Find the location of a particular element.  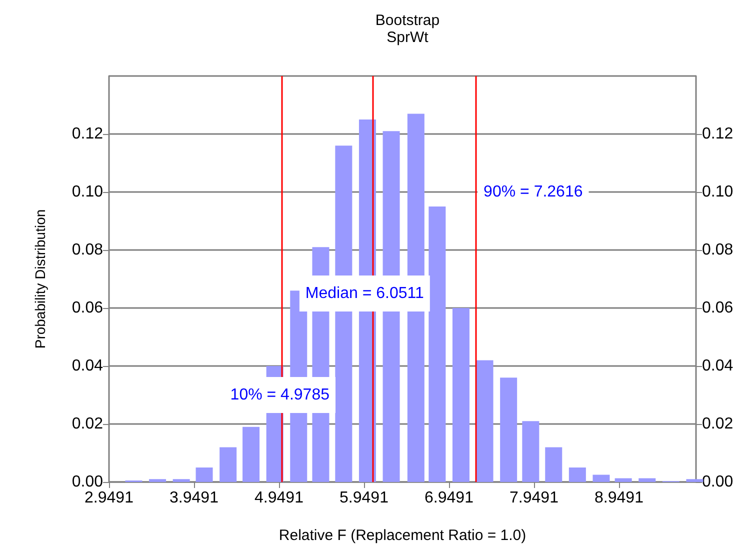

y2-tick-label: 0.10 is located at coordinates (718, 192).